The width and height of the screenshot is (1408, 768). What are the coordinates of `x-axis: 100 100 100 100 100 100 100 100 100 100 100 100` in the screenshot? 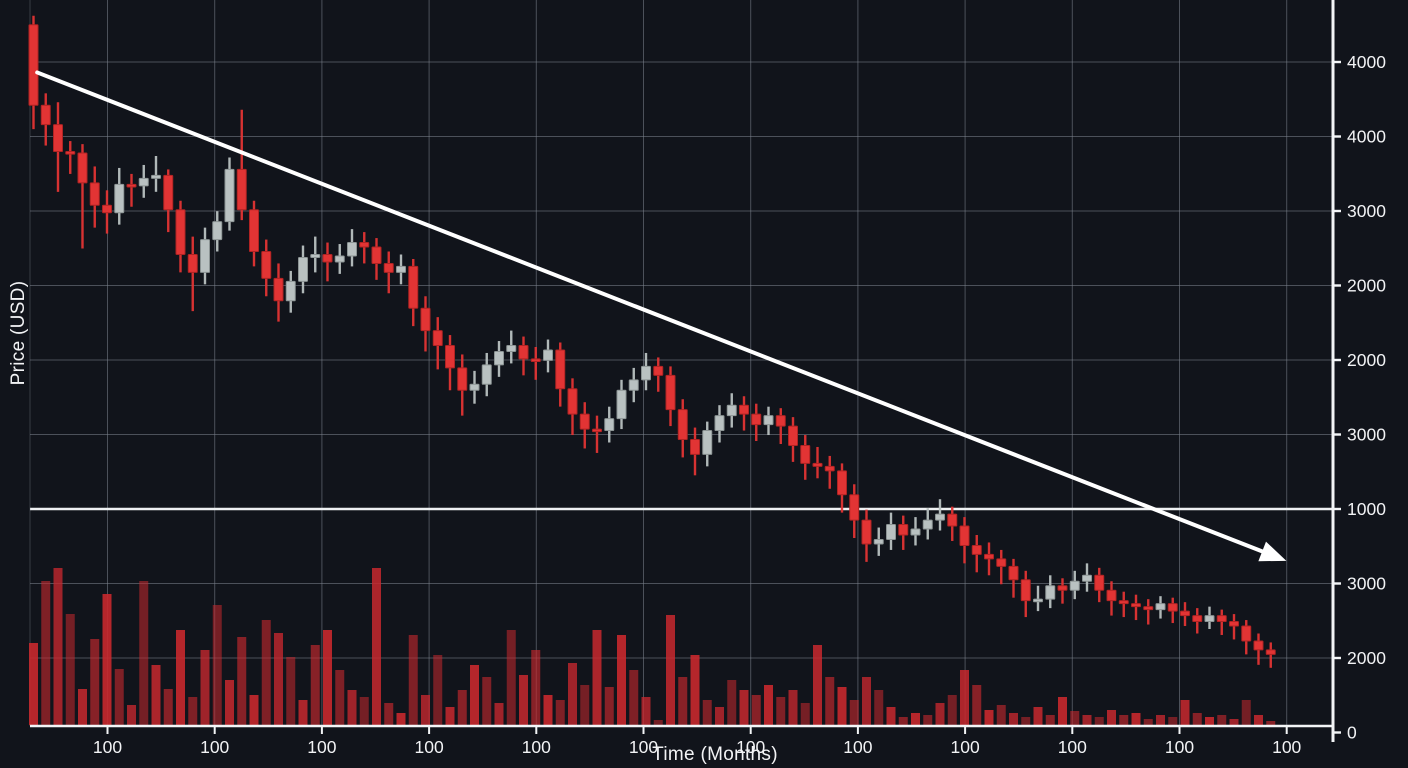 It's located at (682, 740).